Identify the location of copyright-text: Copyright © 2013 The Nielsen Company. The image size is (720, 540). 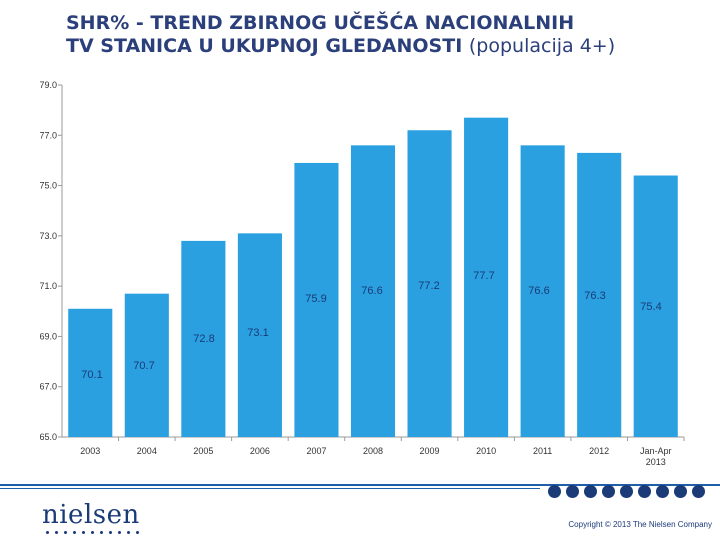
(640, 524).